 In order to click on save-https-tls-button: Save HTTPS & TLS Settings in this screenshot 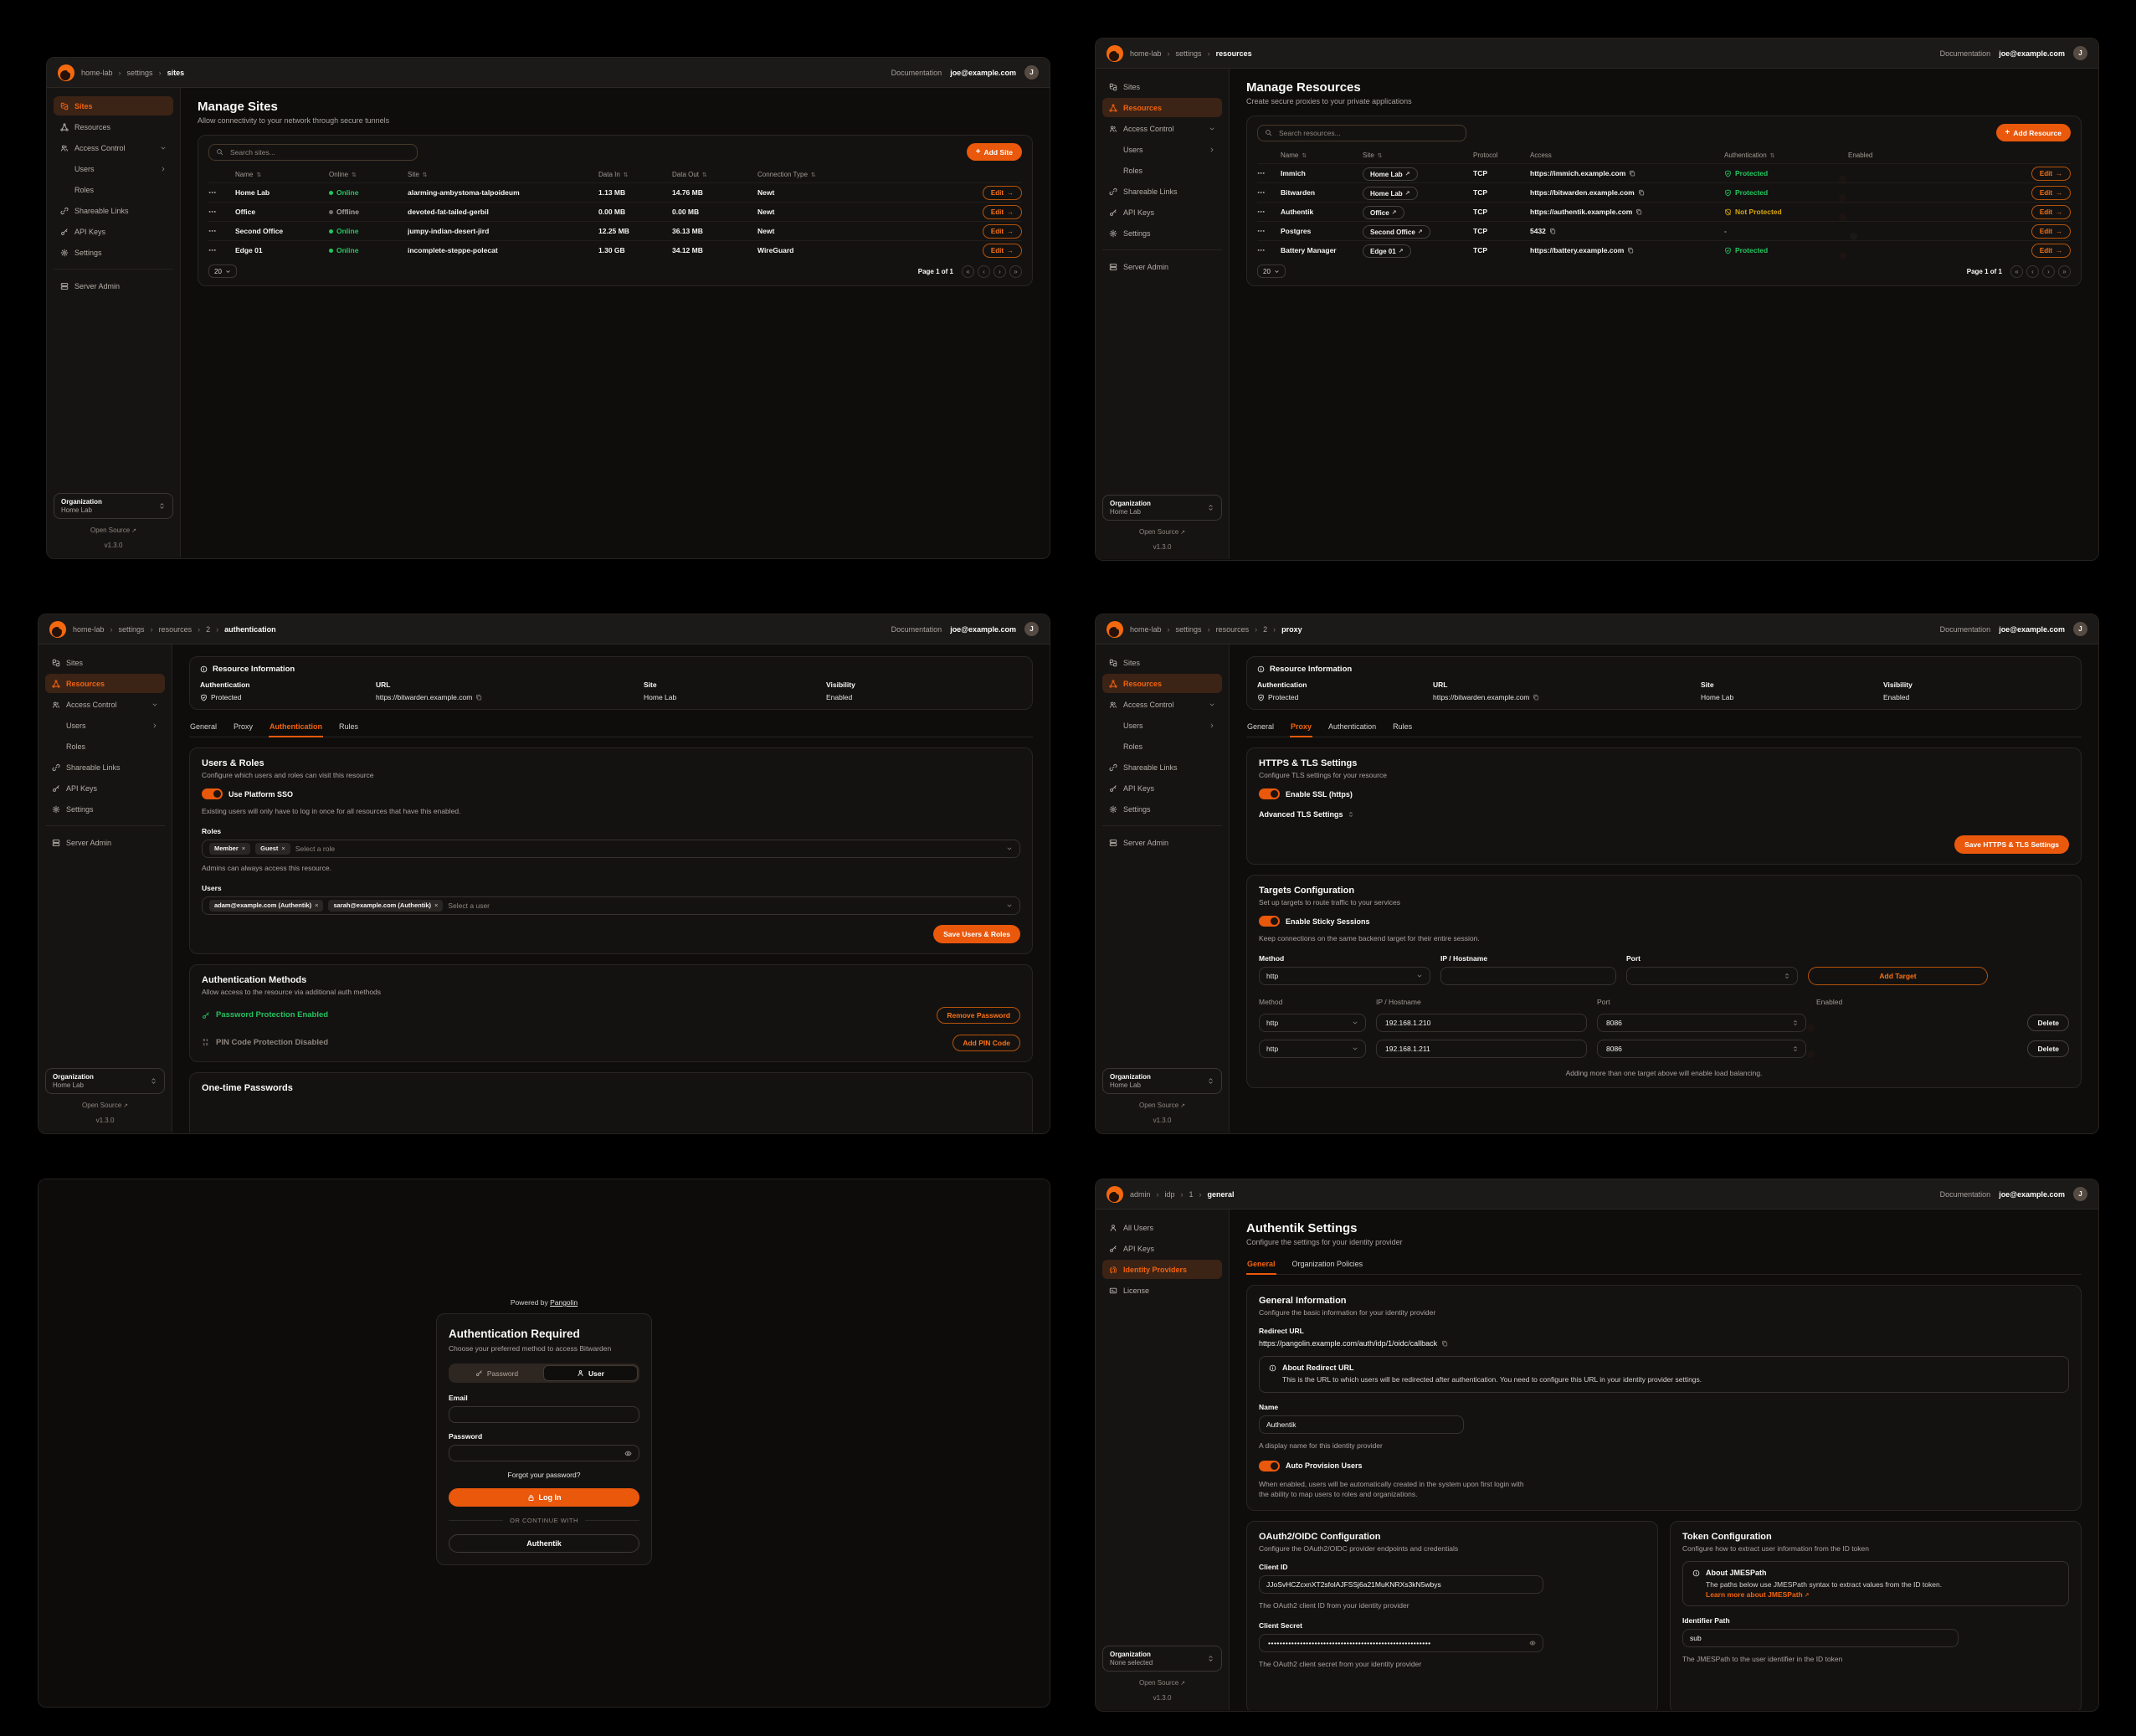, I will do `click(2012, 844)`.